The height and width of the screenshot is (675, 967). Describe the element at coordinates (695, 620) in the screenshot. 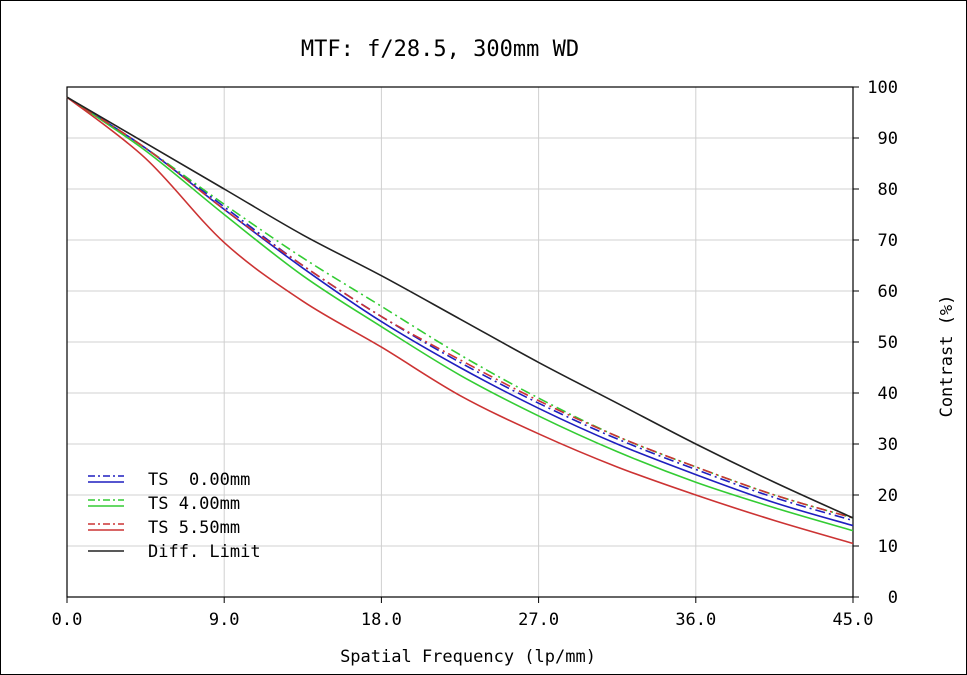

I see `x-tick-label: 36.0` at that location.